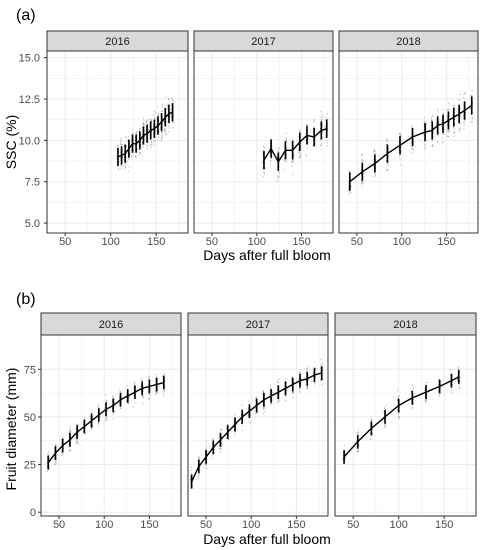 This screenshot has height=550, width=491. What do you see at coordinates (26, 15) in the screenshot?
I see `panel-a-tag: (a)` at bounding box center [26, 15].